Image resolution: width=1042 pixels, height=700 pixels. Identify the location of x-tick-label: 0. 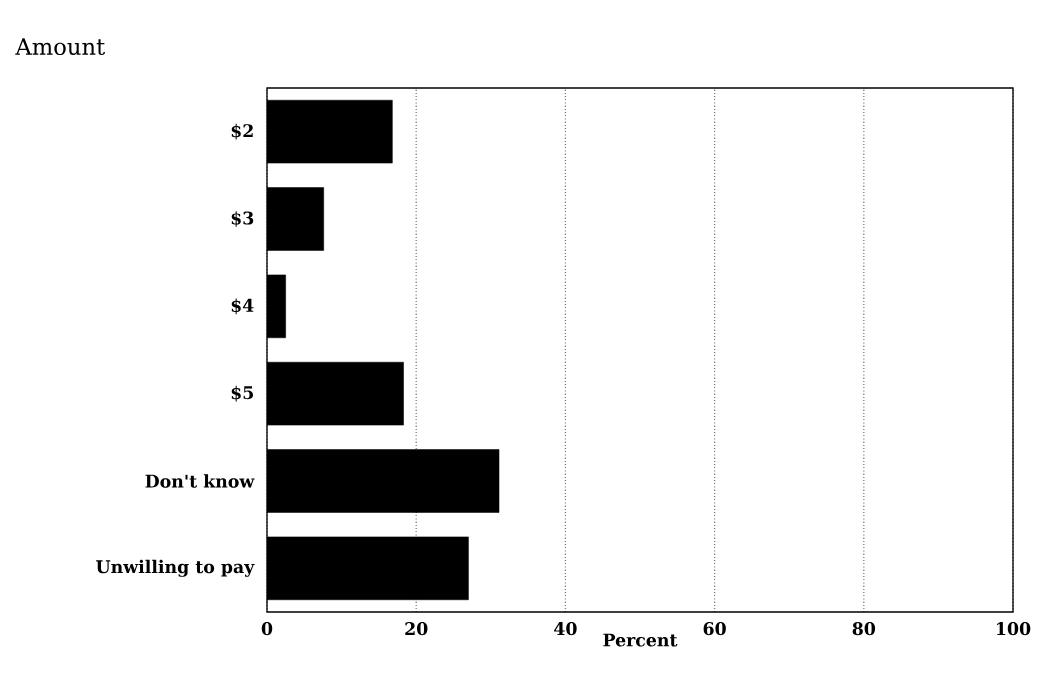
(267, 629).